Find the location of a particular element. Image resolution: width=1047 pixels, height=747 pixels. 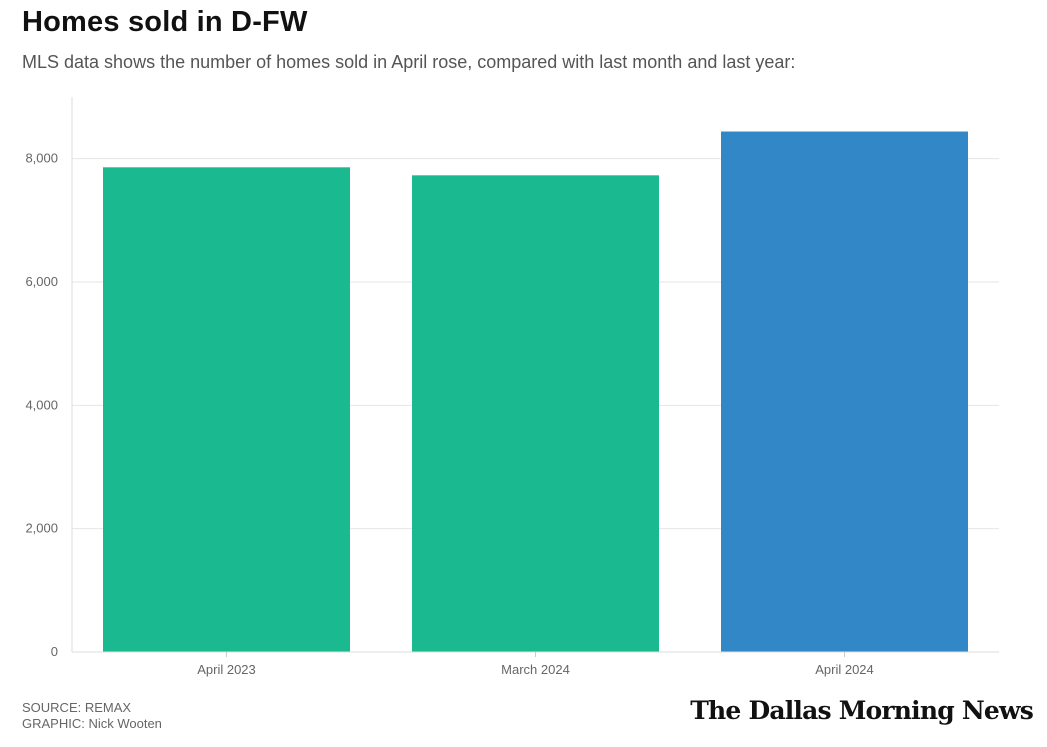

y-tick-label: 6,000 is located at coordinates (41, 281).